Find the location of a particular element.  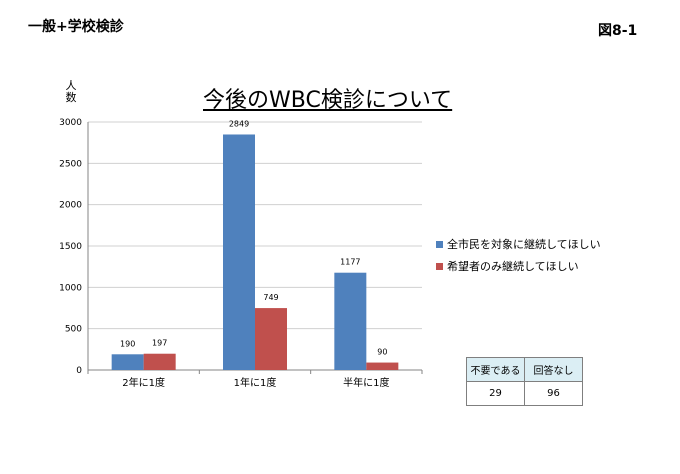

figure-number: 図8-1 is located at coordinates (618, 31).